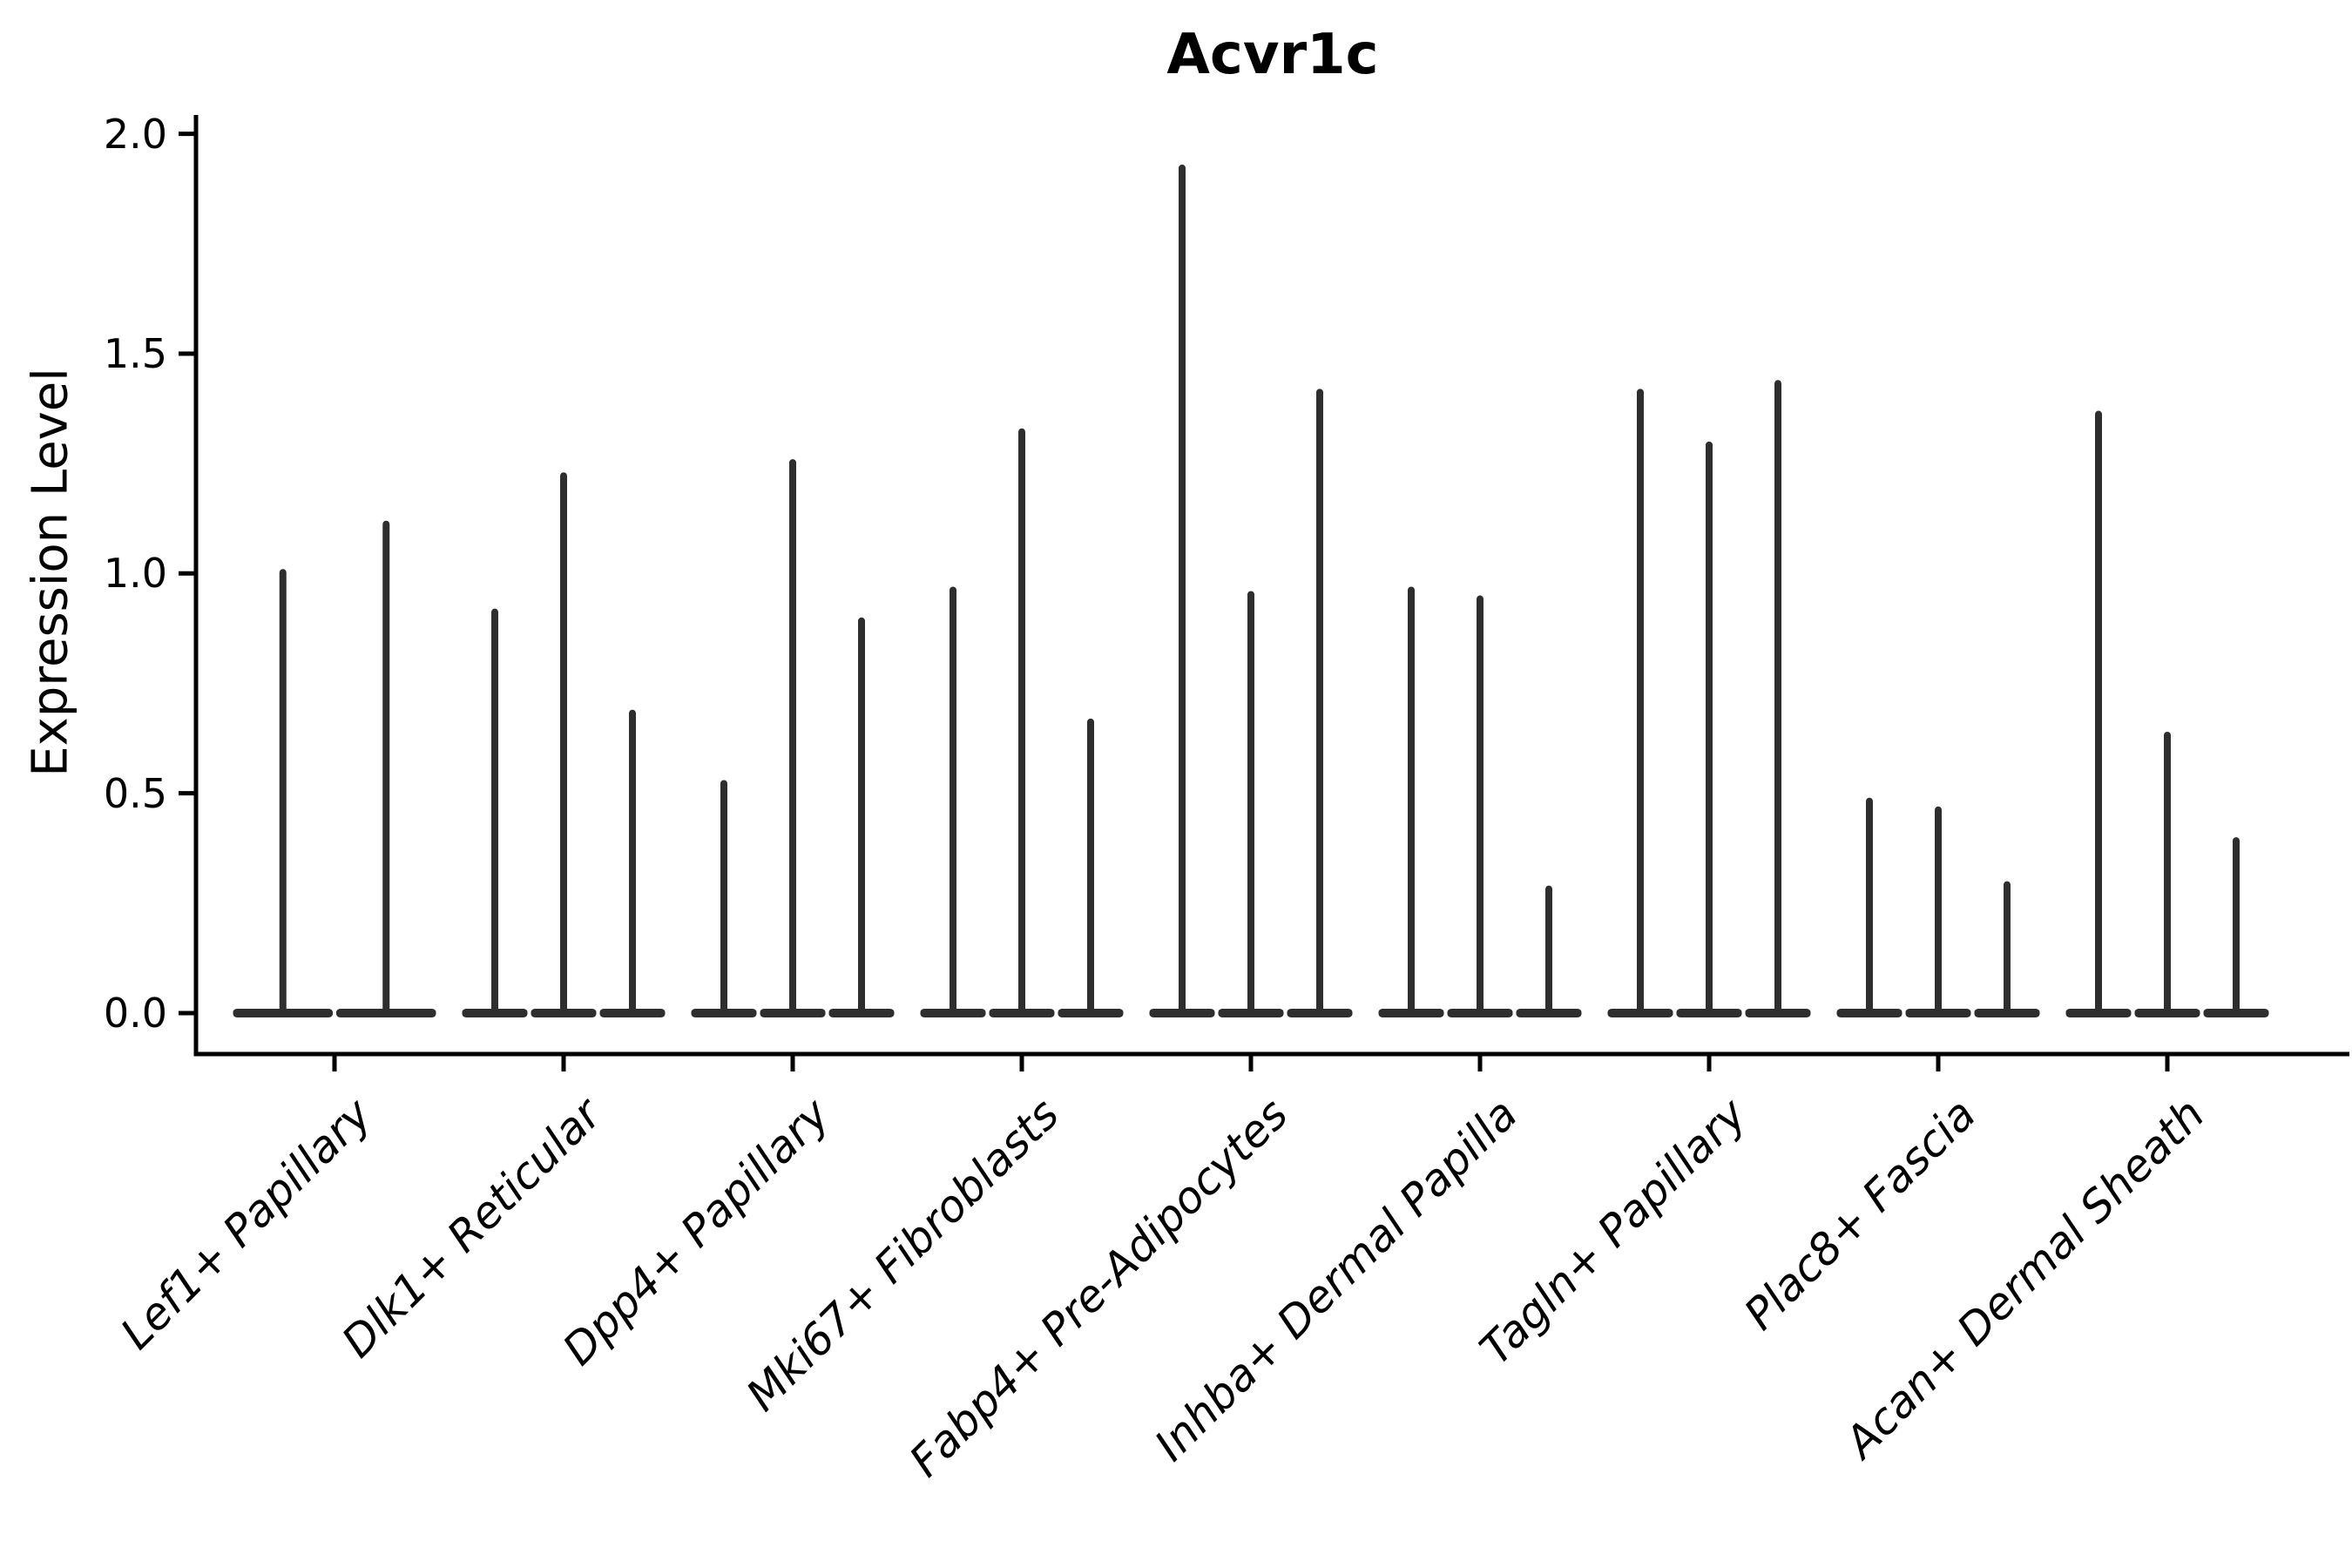  Describe the element at coordinates (135, 793) in the screenshot. I see `y-tick-label: 0.5` at that location.